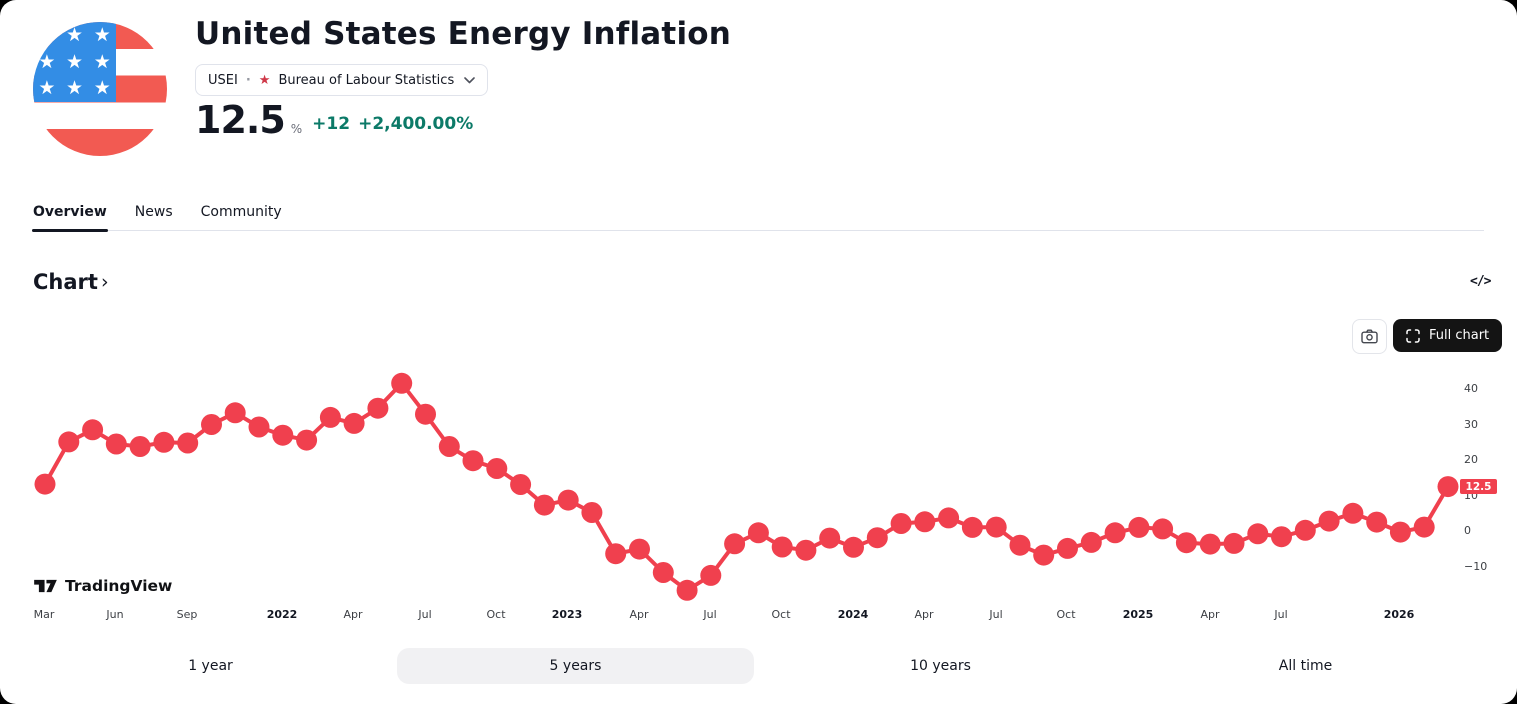 The image size is (1517, 704). I want to click on x-axis-label: Mar, so click(44, 614).